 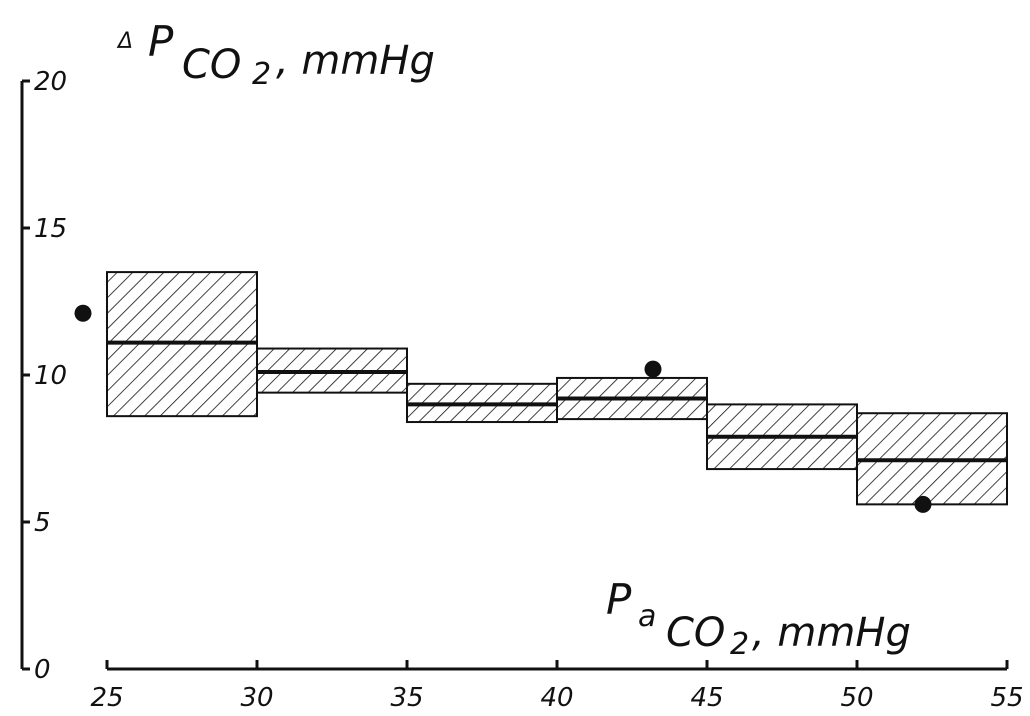 What do you see at coordinates (42, 670) in the screenshot?
I see `y-tick-label: 0` at bounding box center [42, 670].